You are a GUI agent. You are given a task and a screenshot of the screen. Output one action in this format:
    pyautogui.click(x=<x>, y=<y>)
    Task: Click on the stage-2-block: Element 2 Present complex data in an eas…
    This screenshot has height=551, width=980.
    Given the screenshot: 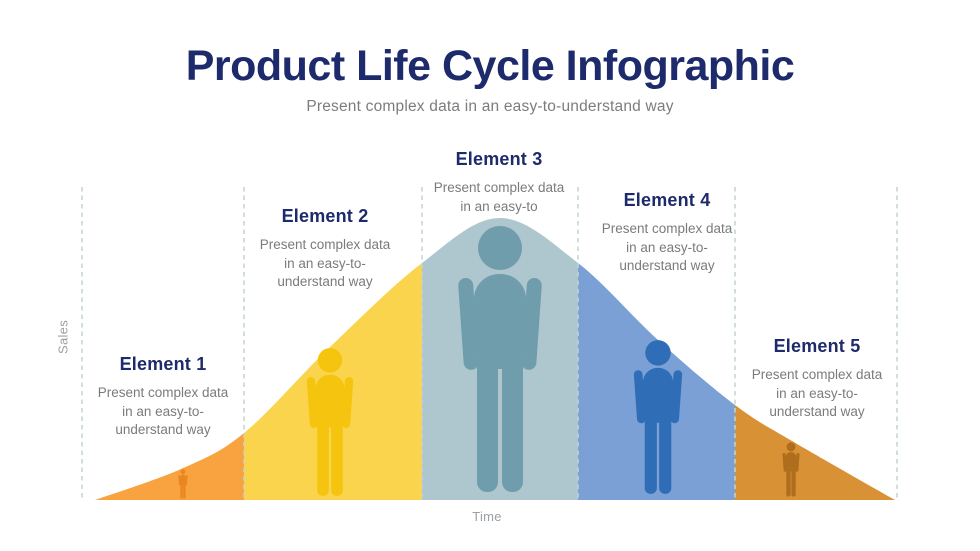 What is the action you would take?
    pyautogui.click(x=325, y=249)
    